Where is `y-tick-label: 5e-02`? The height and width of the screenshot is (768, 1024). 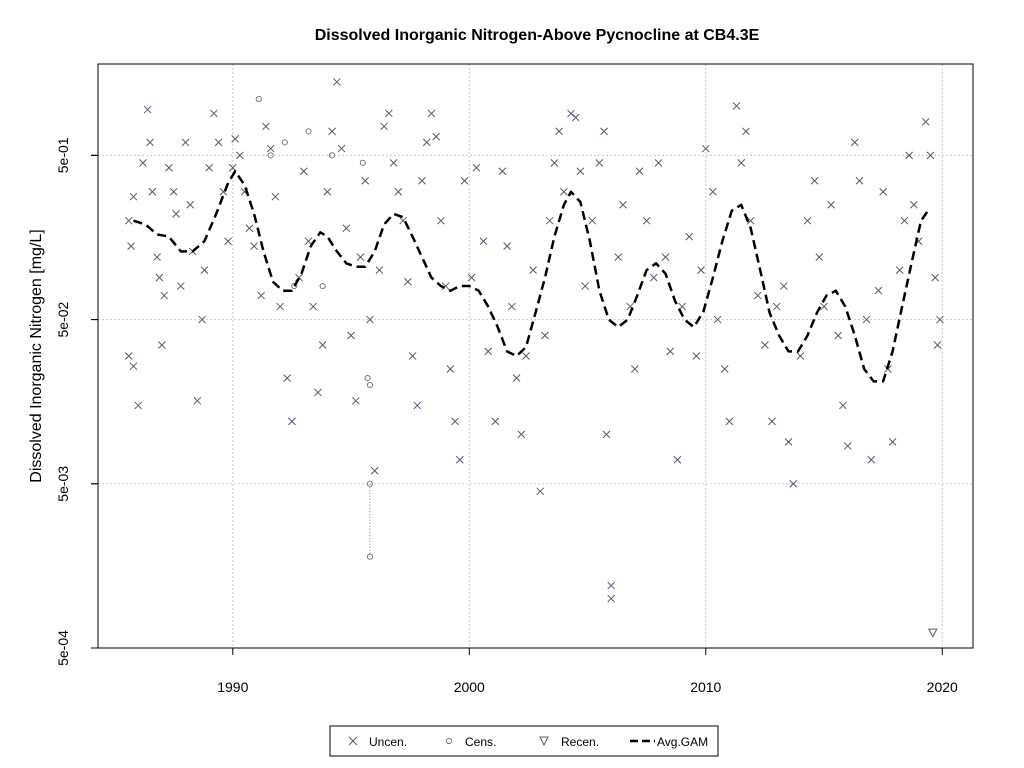
y-tick-label: 5e-02 is located at coordinates (63, 319).